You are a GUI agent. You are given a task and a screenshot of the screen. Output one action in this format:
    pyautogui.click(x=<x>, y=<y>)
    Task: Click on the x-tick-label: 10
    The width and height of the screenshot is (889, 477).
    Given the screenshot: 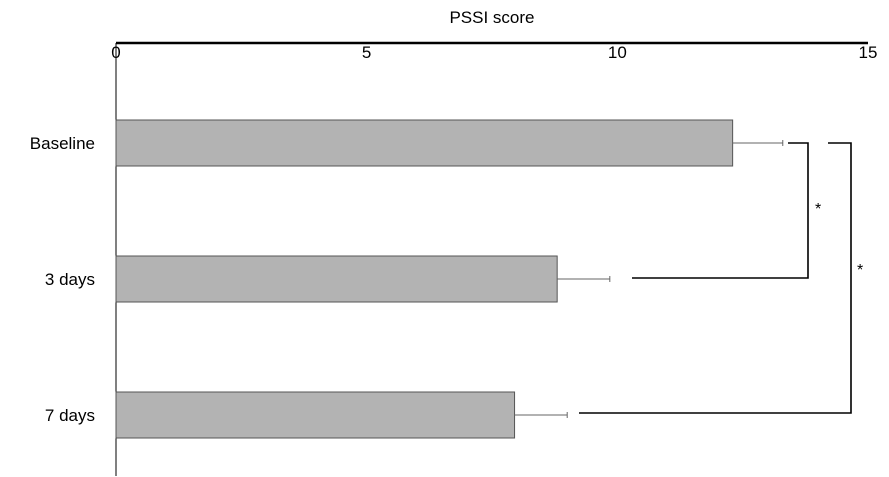 What is the action you would take?
    pyautogui.click(x=617, y=52)
    